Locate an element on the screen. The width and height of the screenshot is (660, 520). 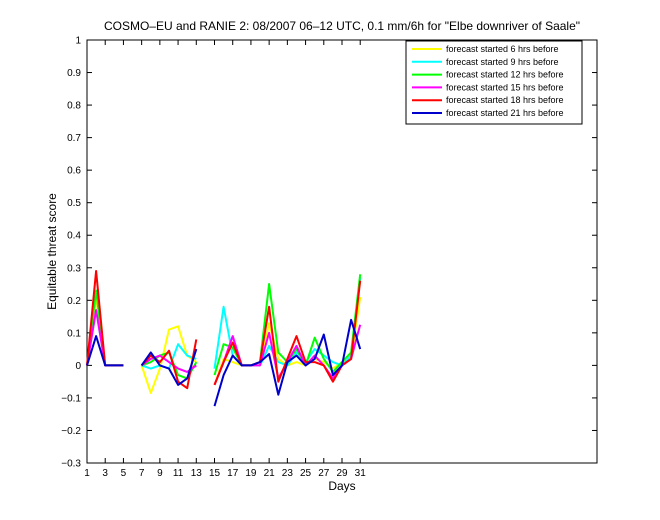
y-tick-label: 0.3 is located at coordinates (74, 268).